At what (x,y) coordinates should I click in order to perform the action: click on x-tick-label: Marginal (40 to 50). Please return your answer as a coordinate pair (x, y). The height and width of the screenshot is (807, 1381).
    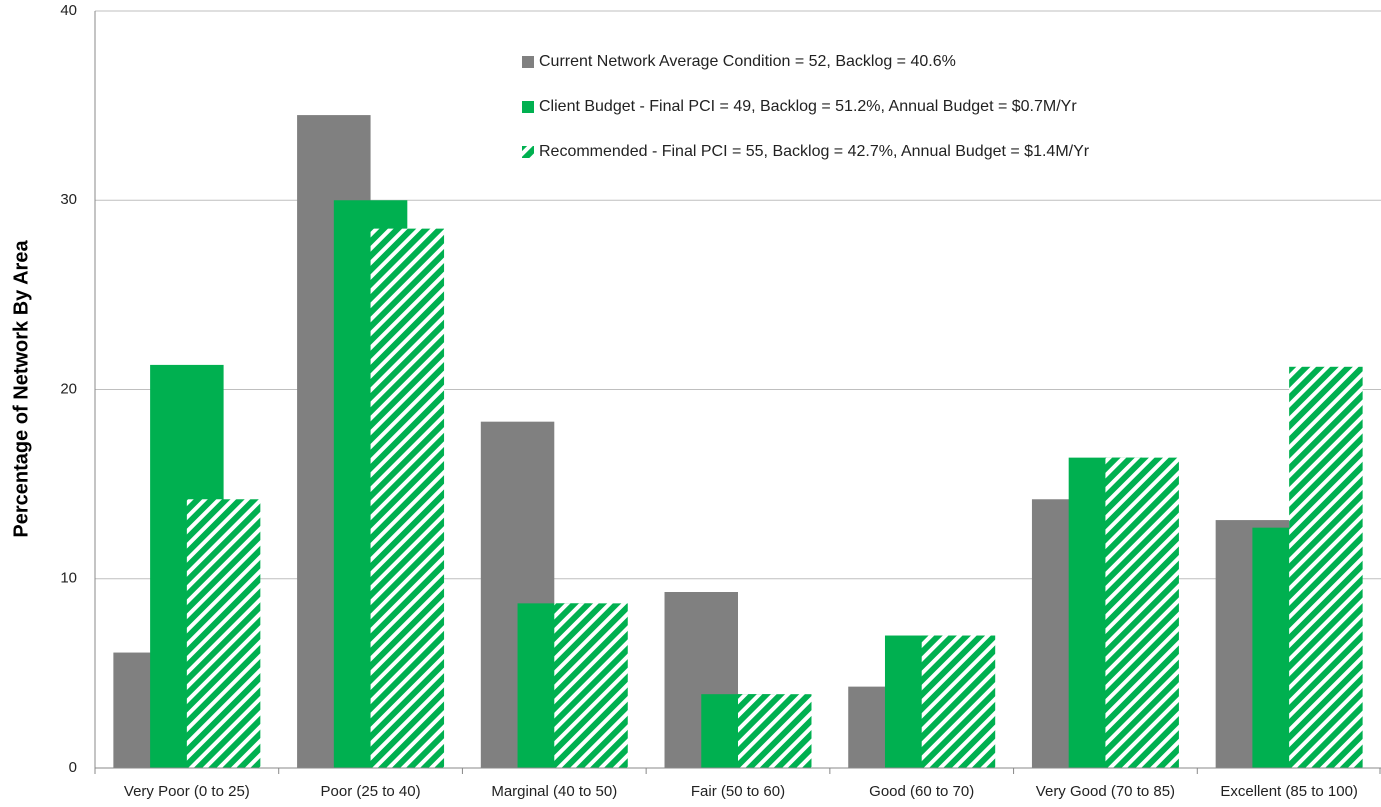
    Looking at the image, I should click on (554, 791).